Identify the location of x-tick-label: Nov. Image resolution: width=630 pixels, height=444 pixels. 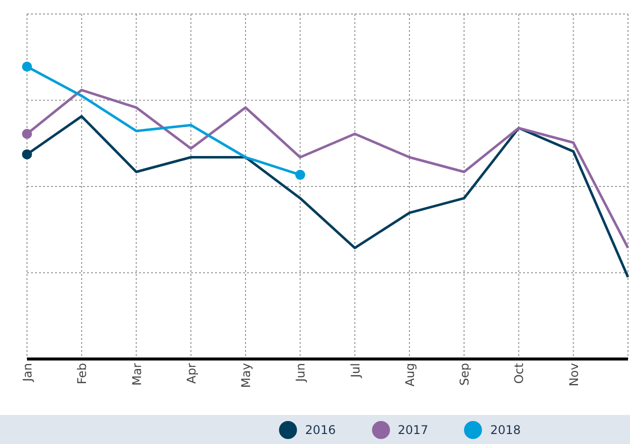
(573, 374).